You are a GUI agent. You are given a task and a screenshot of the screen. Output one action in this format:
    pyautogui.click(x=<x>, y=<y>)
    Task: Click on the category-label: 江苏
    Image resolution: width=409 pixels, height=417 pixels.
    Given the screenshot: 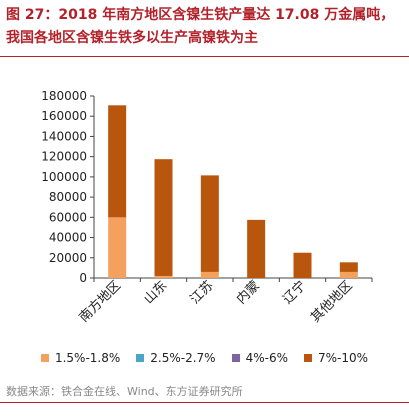 What is the action you would take?
    pyautogui.click(x=202, y=293)
    